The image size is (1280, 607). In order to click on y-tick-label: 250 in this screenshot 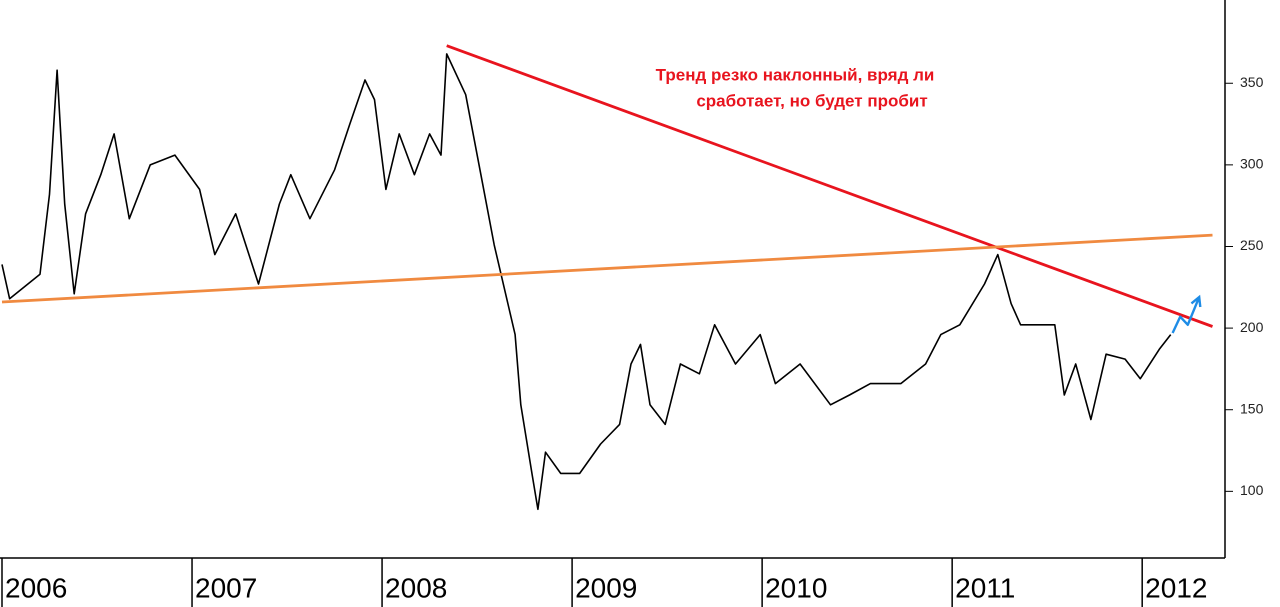, I will do `click(1252, 245)`.